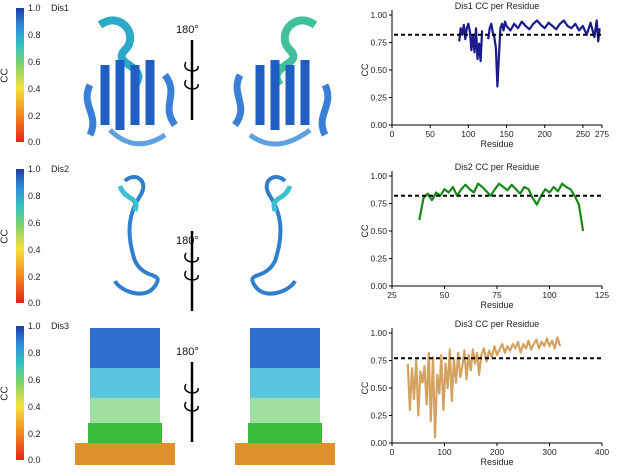 This screenshot has height=476, width=617. I want to click on x-tick-label: 300, so click(549, 452).